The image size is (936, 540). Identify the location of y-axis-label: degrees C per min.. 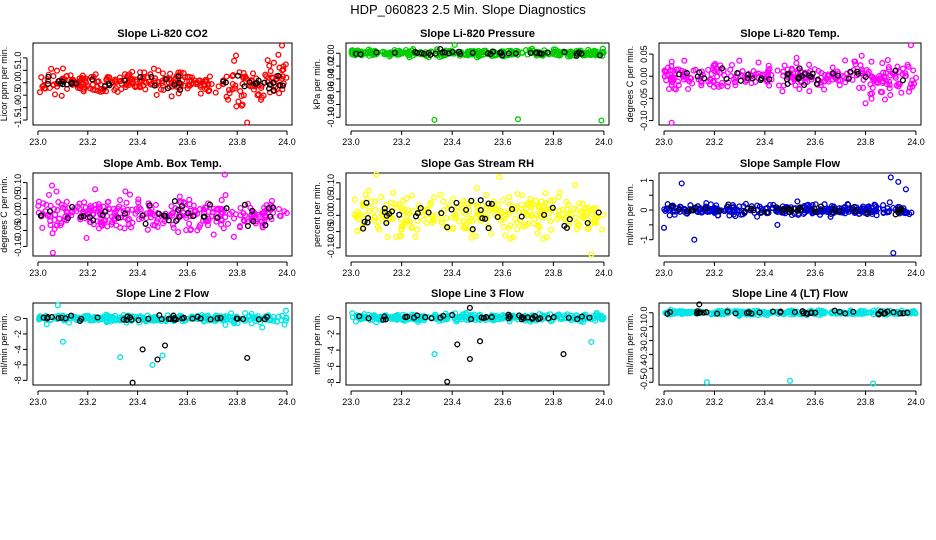
(4, 214).